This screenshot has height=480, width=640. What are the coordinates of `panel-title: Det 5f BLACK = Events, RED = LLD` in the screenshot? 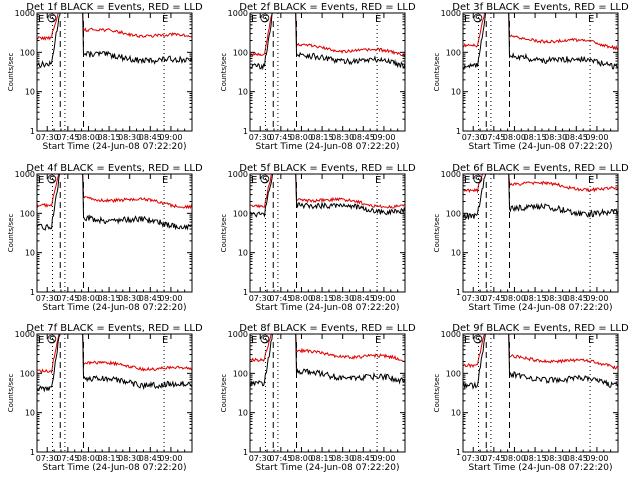 It's located at (327, 168).